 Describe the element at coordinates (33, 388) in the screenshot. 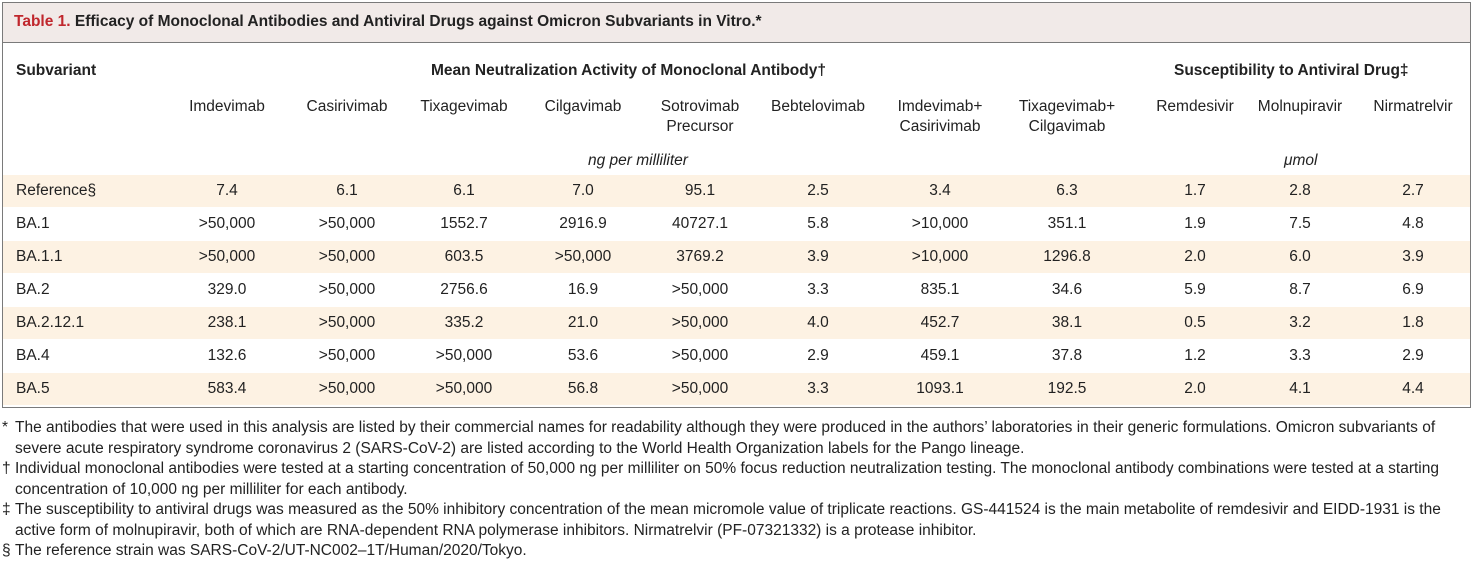

I see `subvariant-cell: BA.5` at that location.